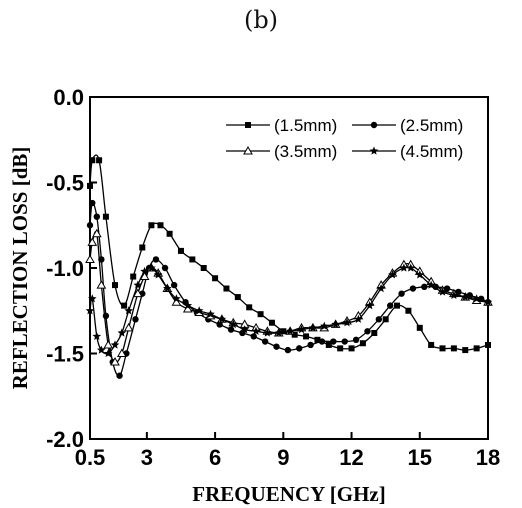  What do you see at coordinates (90, 457) in the screenshot?
I see `x-tick-label: 0.5` at bounding box center [90, 457].